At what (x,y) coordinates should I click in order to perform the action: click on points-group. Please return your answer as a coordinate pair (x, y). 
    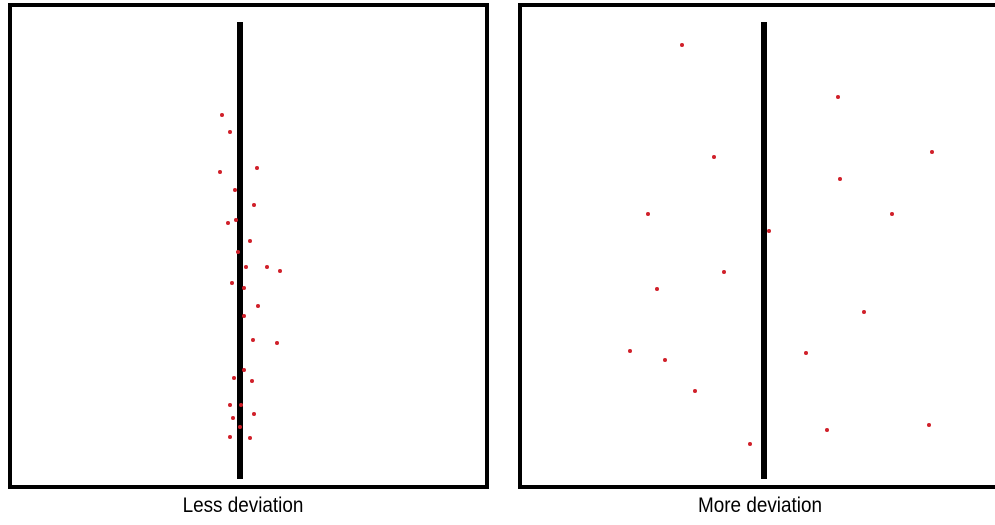
    Looking at the image, I should click on (250, 276).